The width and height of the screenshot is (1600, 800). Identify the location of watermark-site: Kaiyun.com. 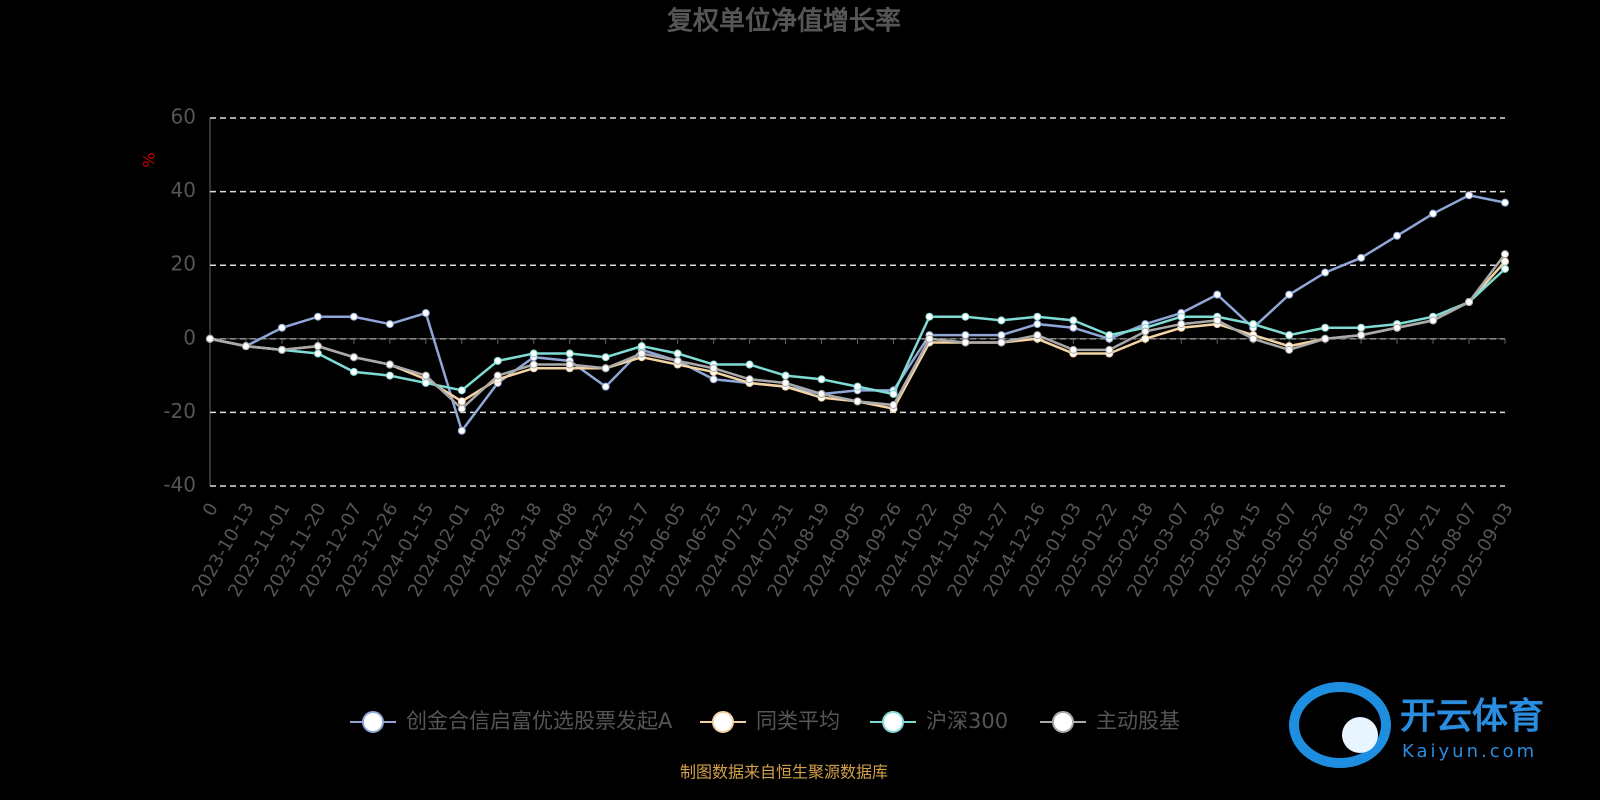
(1469, 751).